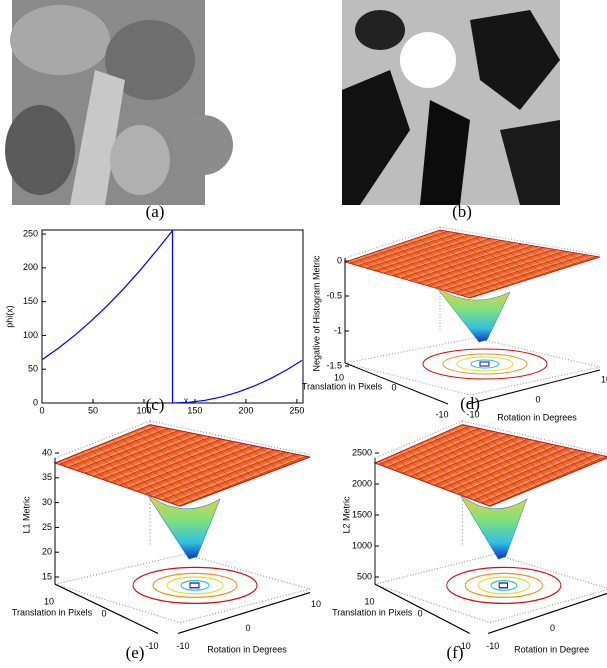 The image size is (607, 668). Describe the element at coordinates (362, 545) in the screenshot. I see `z-tick-label: 1000` at that location.